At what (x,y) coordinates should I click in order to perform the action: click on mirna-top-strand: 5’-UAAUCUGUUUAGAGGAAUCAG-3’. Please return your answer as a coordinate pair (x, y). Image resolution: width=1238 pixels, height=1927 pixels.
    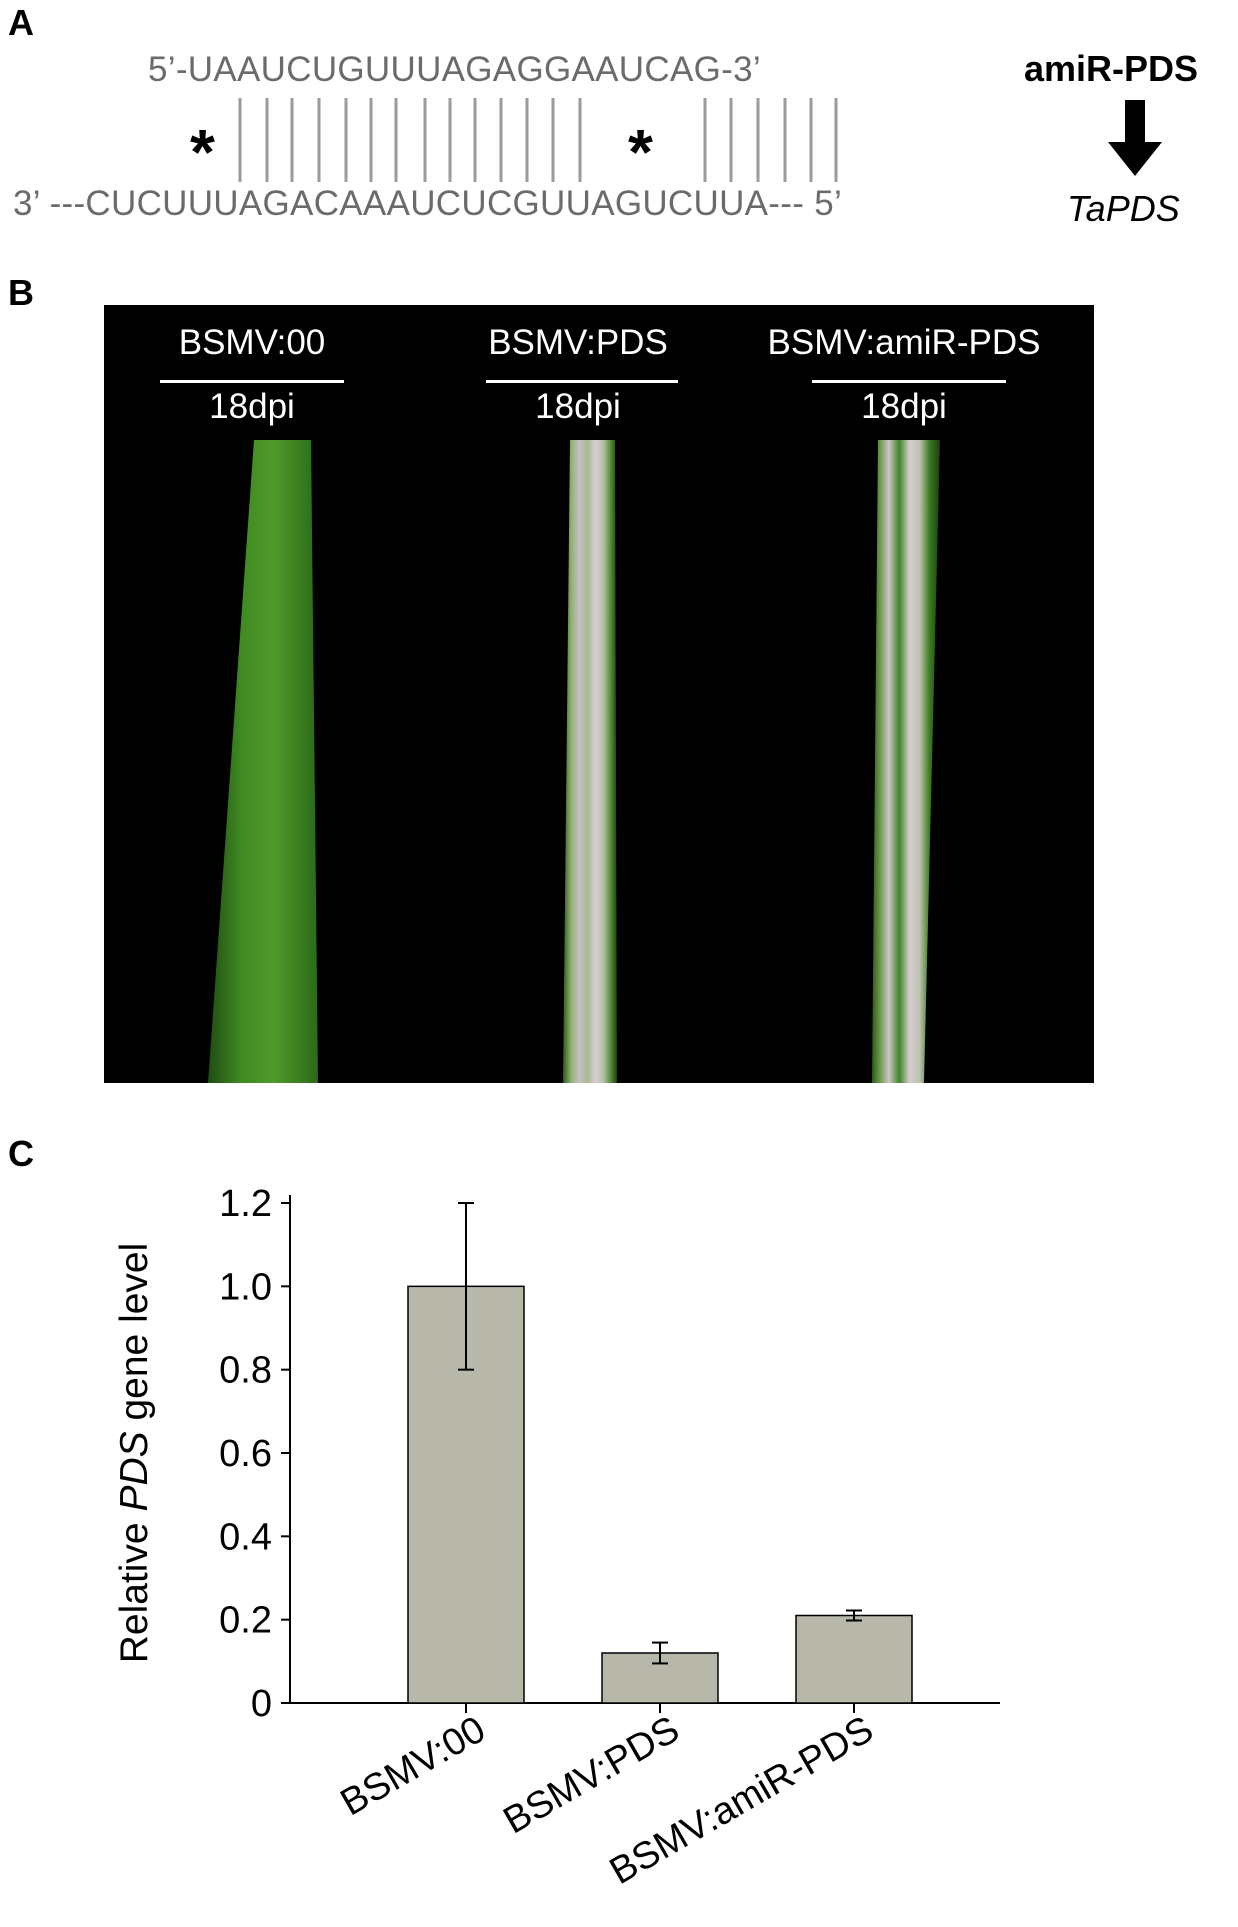
    Looking at the image, I should click on (454, 69).